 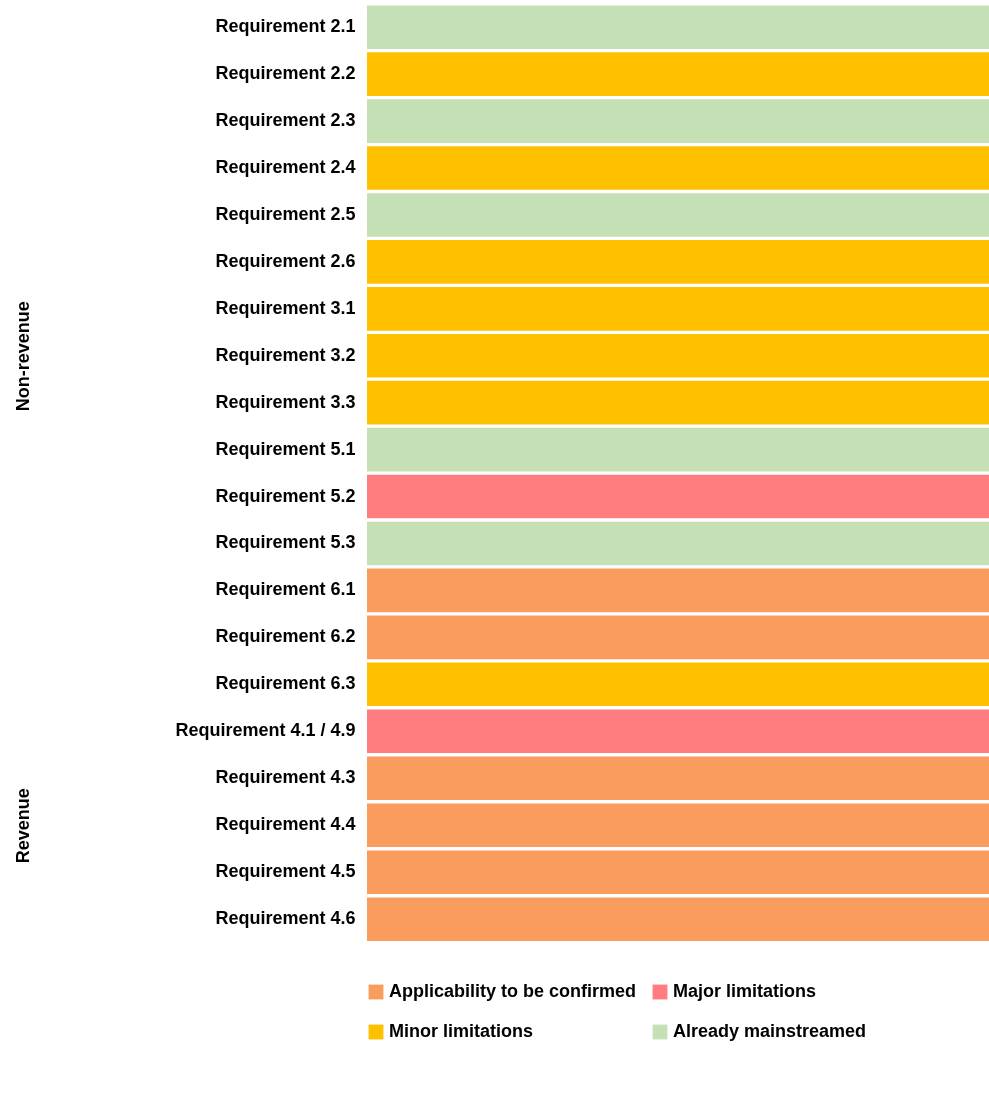 I want to click on y-tick-label: Requirement 4.6, so click(x=285, y=918).